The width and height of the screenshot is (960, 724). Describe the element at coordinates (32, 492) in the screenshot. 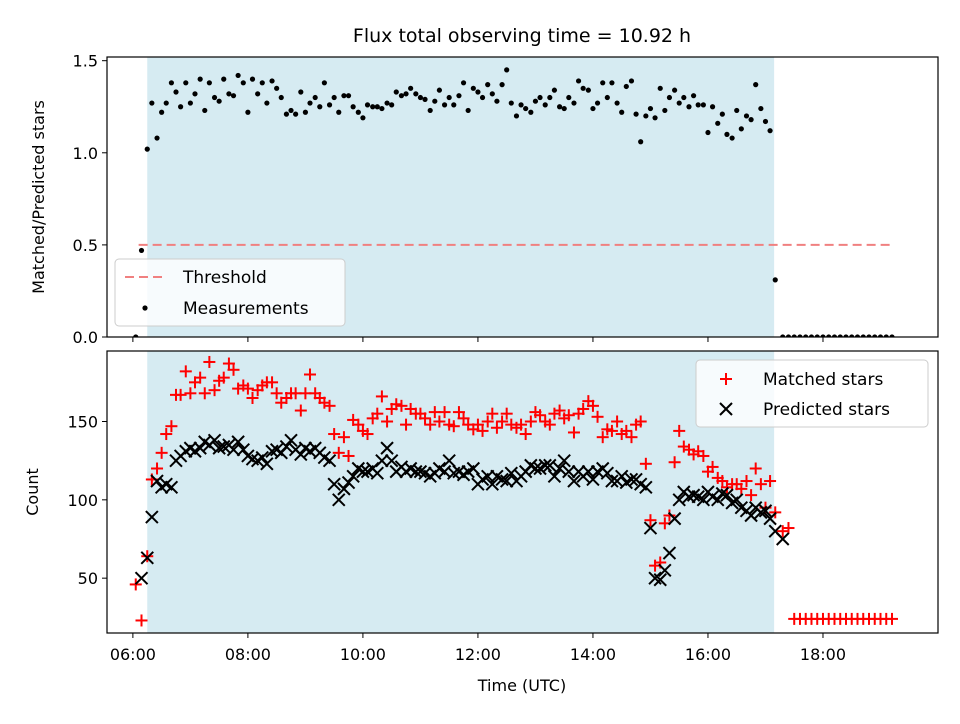

I see `bottom-y-axis-label: Count` at that location.